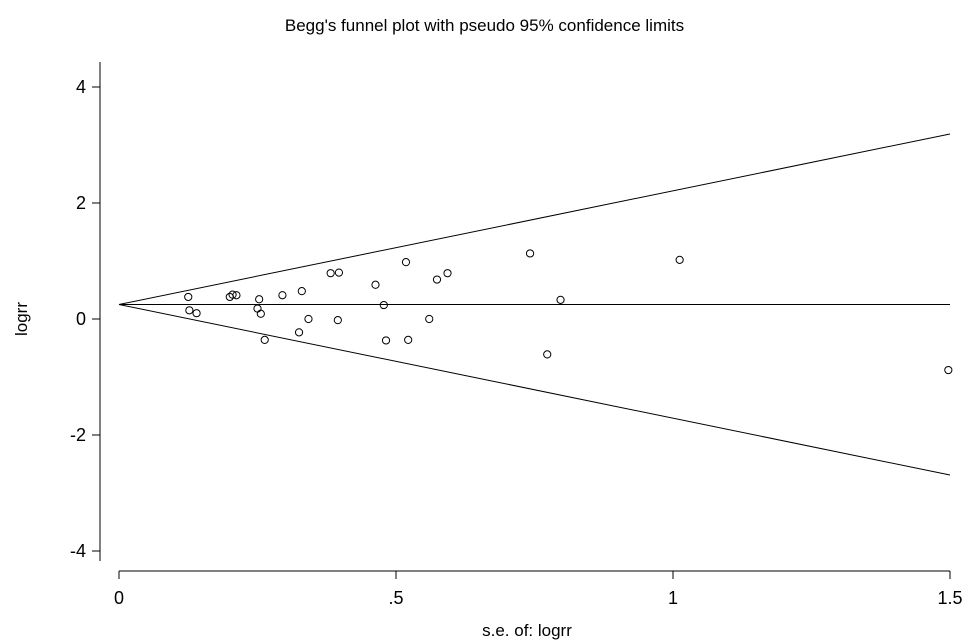 This screenshot has width=969, height=643. I want to click on y-tick-label: 2, so click(81, 203).